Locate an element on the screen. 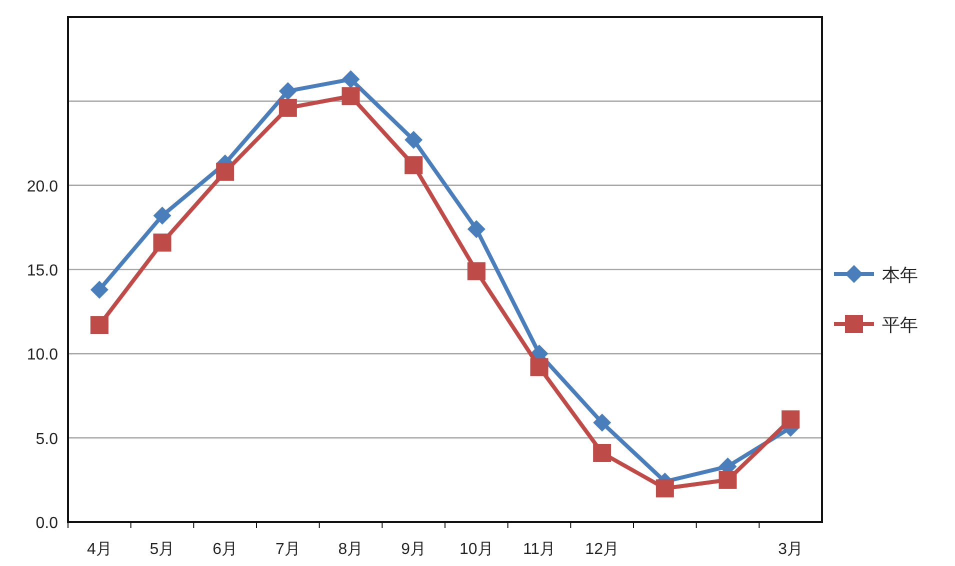  y-tick-label: 10.0 is located at coordinates (42, 355).